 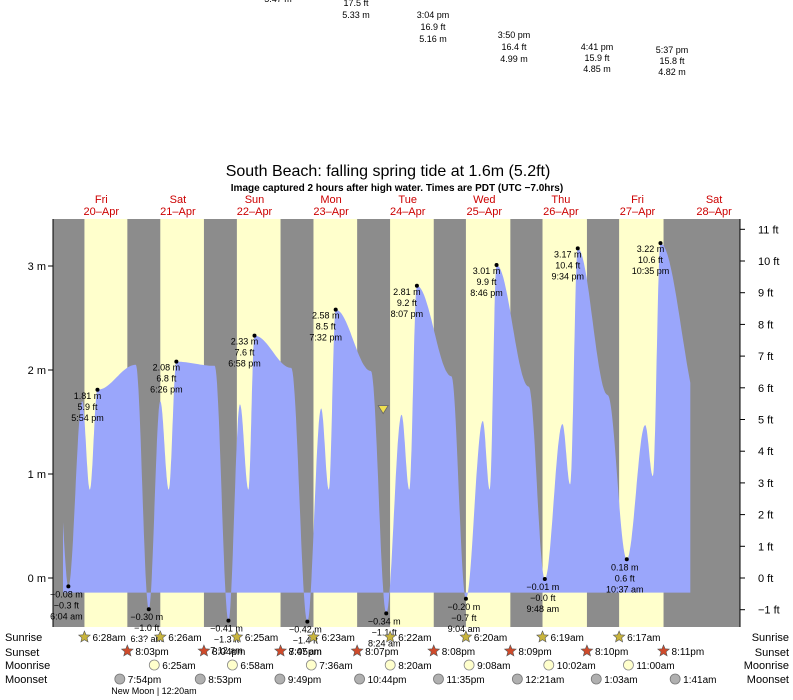 What do you see at coordinates (765, 547) in the screenshot?
I see `right-axis-label: 1 ft` at bounding box center [765, 547].